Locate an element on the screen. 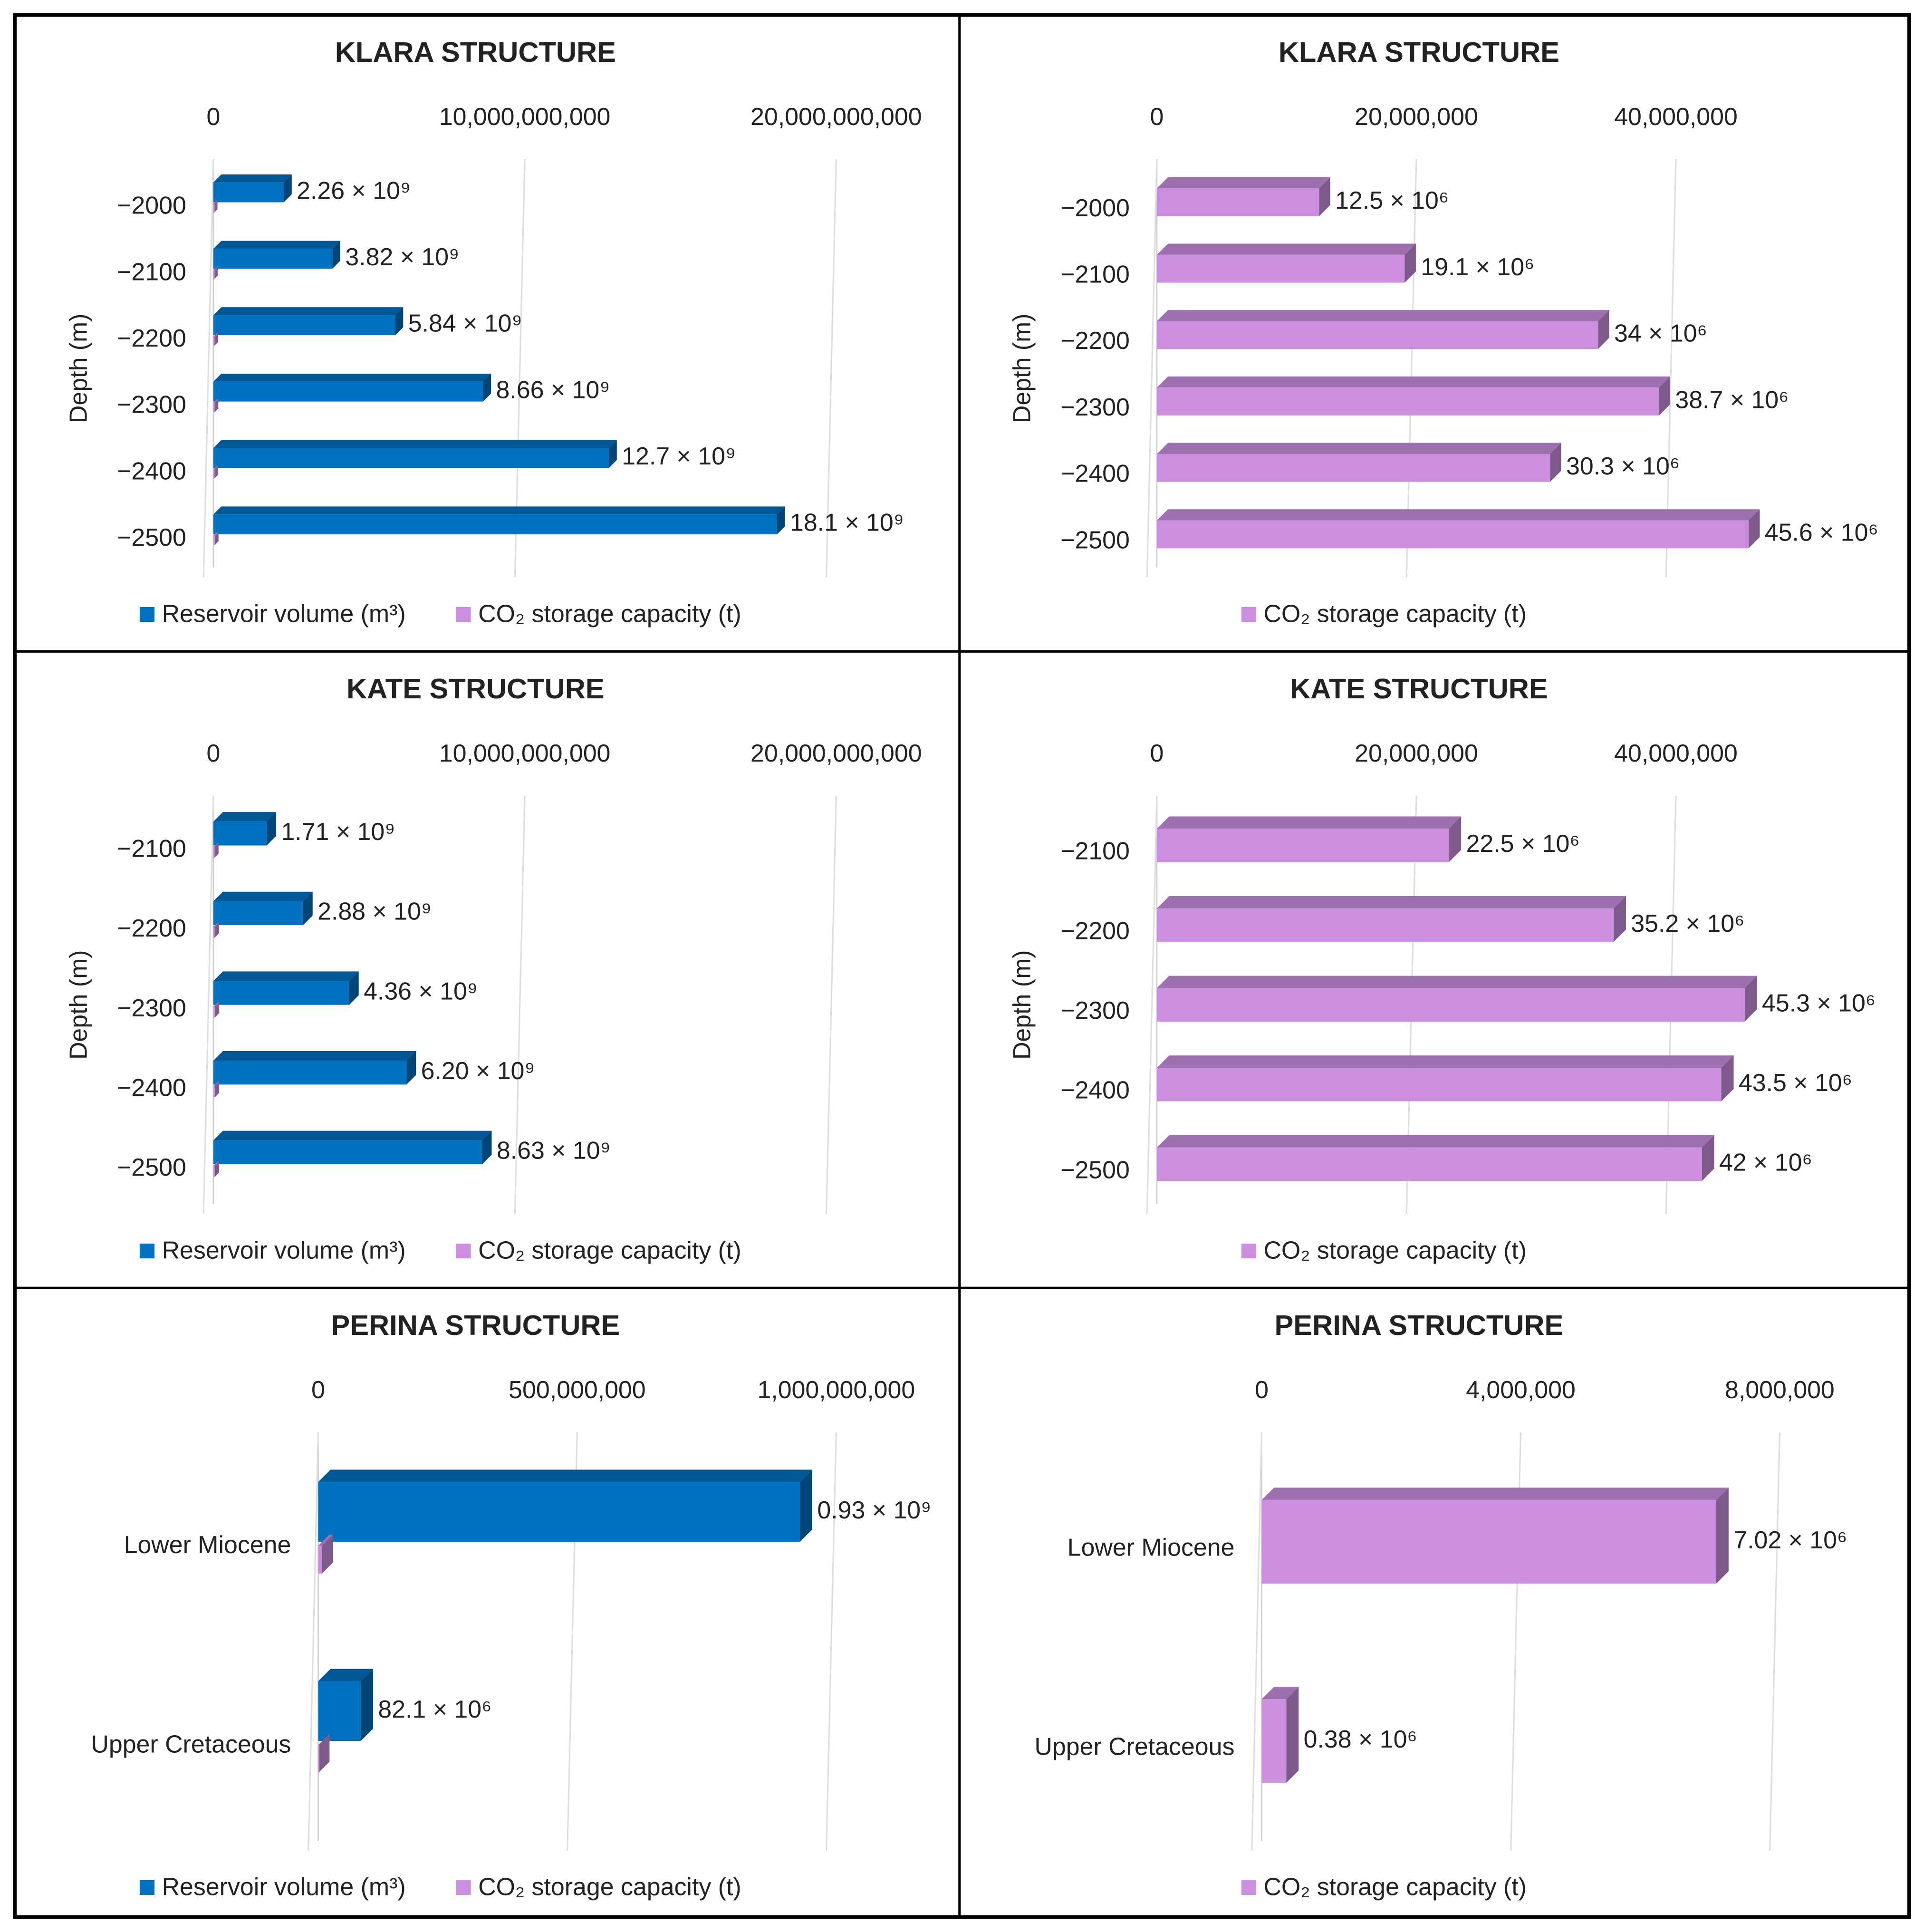 The width and height of the screenshot is (1924, 1932). value-label: 7.02 × 10⁶ is located at coordinates (1790, 1540).